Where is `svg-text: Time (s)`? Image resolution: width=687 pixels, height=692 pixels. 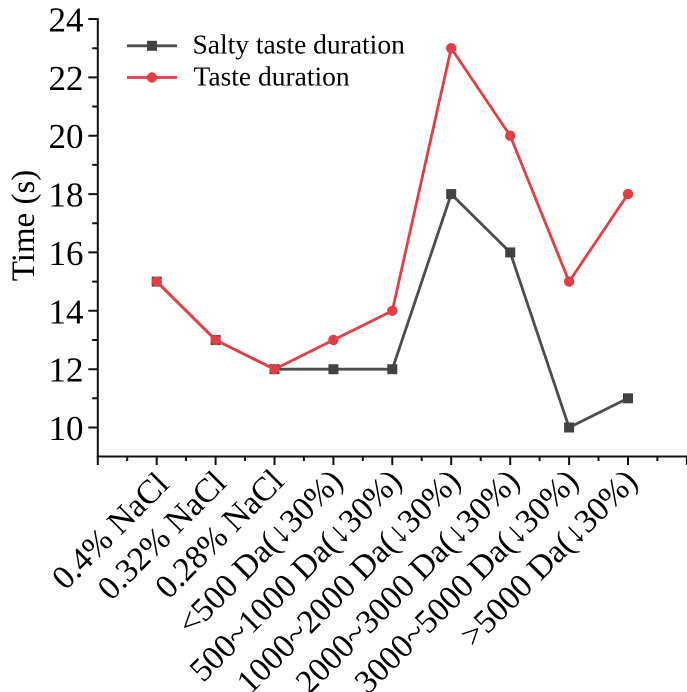 svg-text: Time (s) is located at coordinates (24, 226).